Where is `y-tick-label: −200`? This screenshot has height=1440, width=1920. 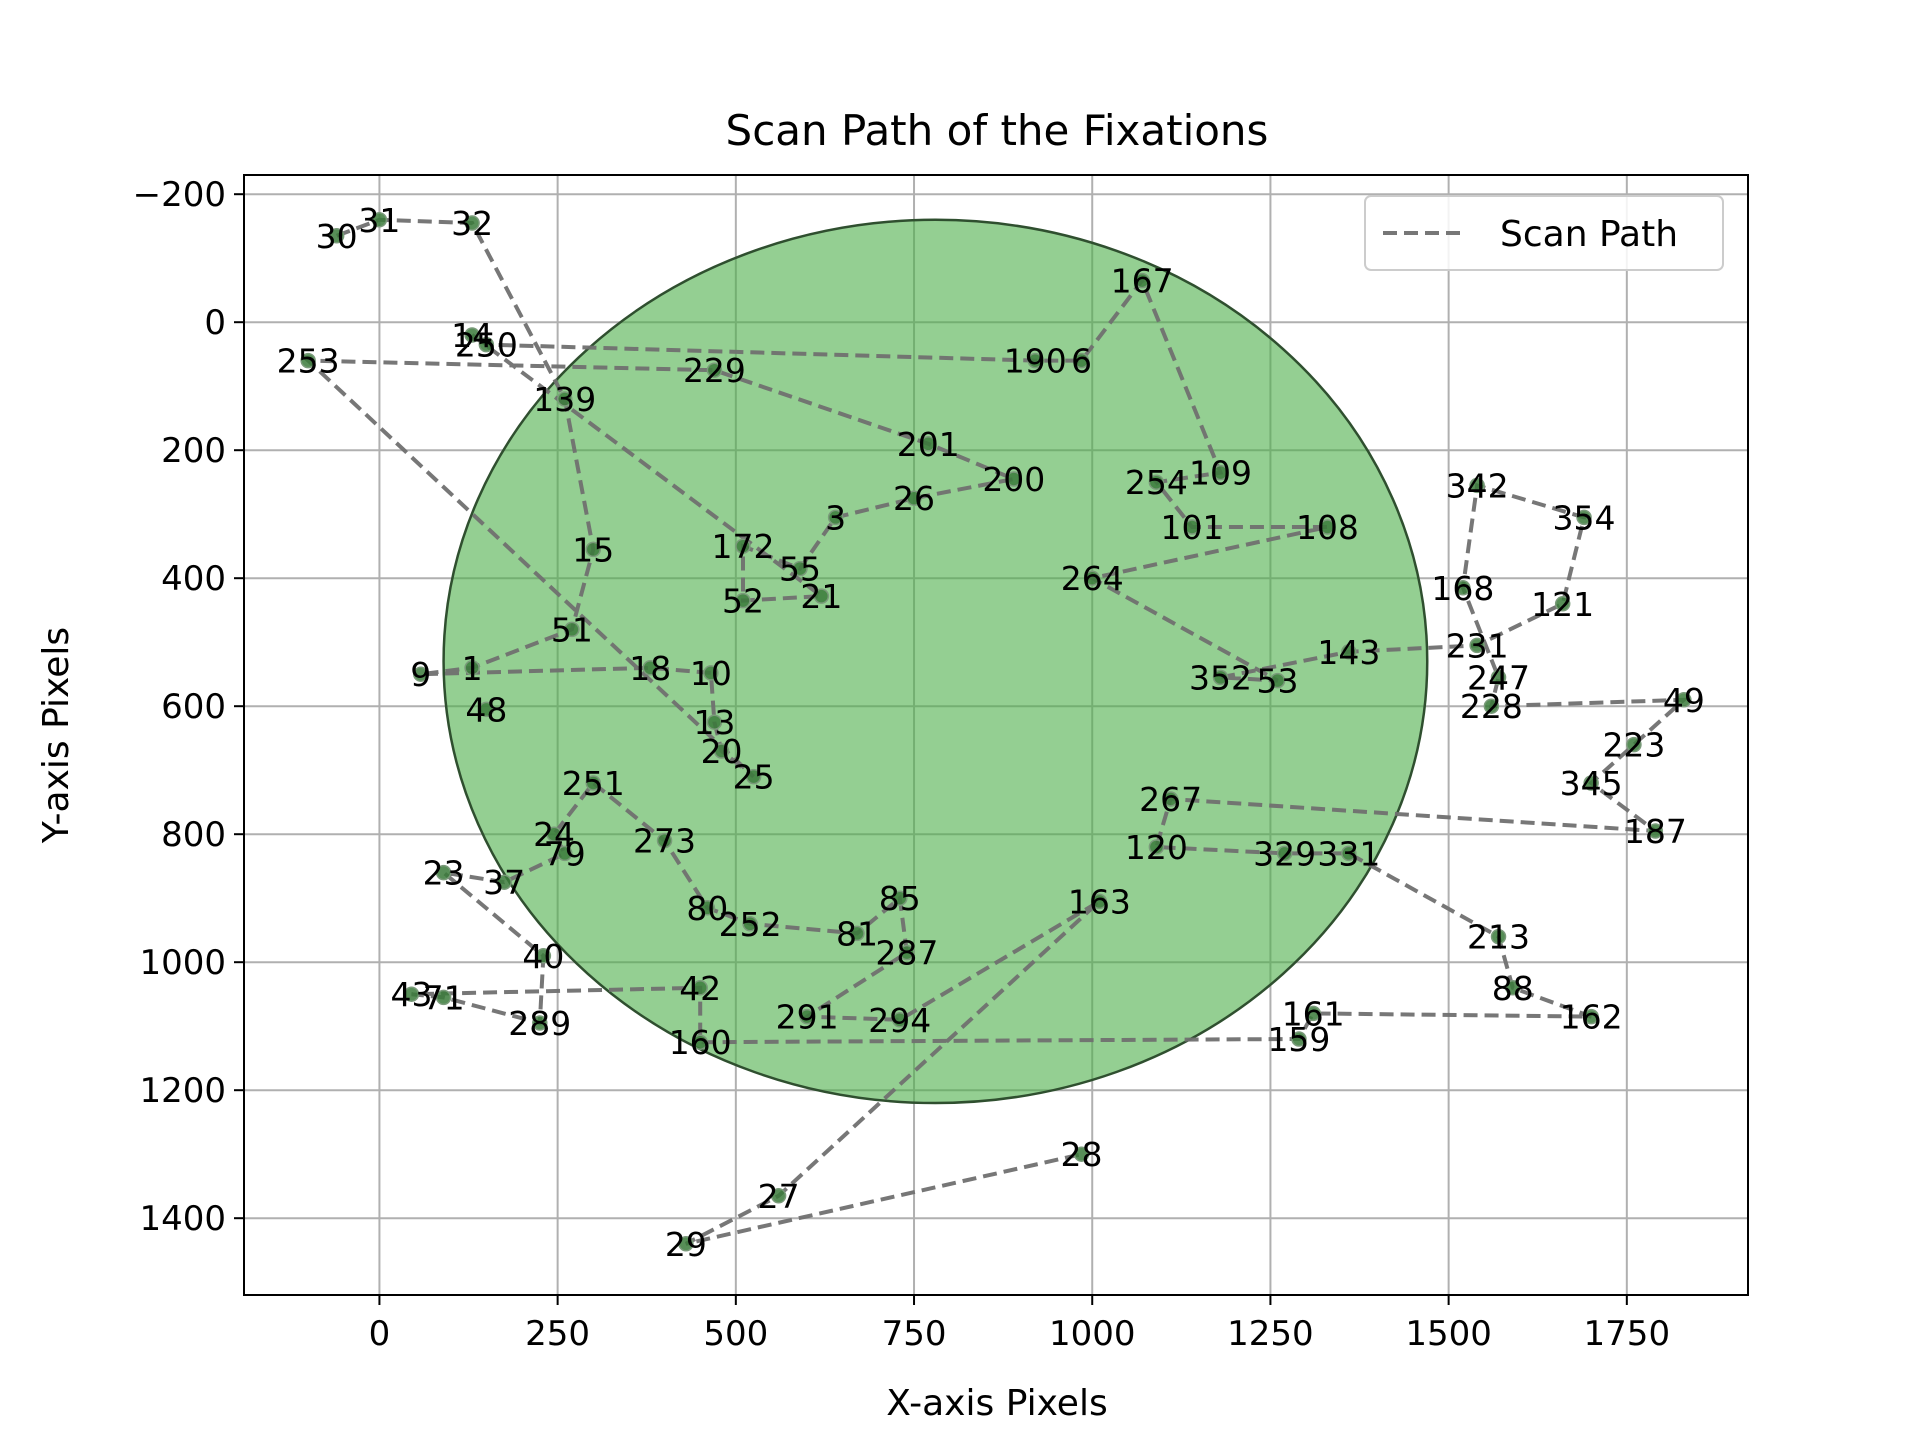 y-tick-label: −200 is located at coordinates (179, 195).